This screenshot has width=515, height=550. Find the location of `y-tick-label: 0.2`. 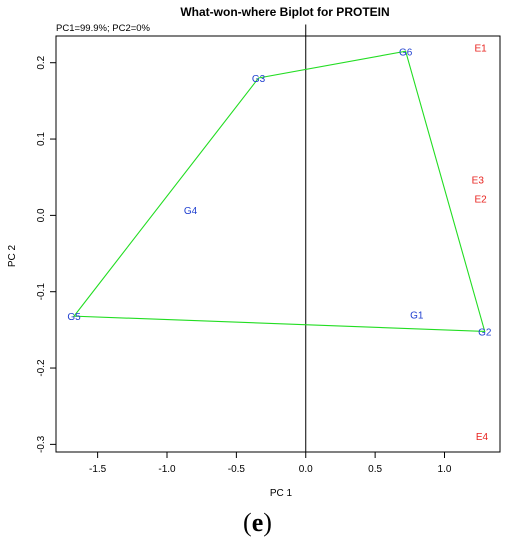

y-tick-label: 0.2 is located at coordinates (41, 62).